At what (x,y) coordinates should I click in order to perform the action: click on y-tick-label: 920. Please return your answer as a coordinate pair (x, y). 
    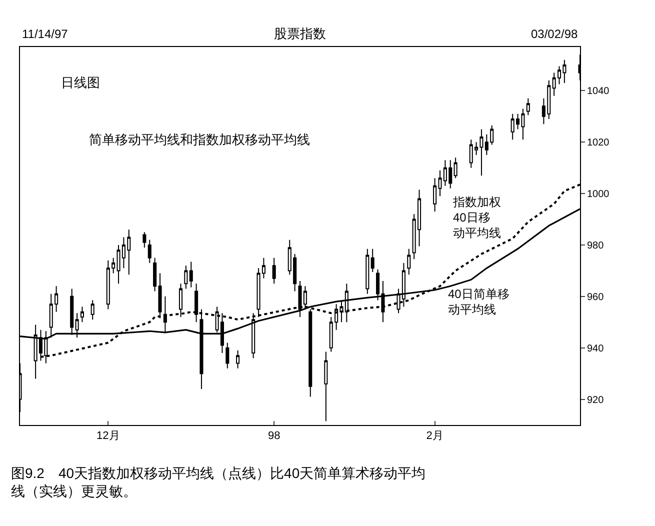
    Looking at the image, I should click on (595, 400).